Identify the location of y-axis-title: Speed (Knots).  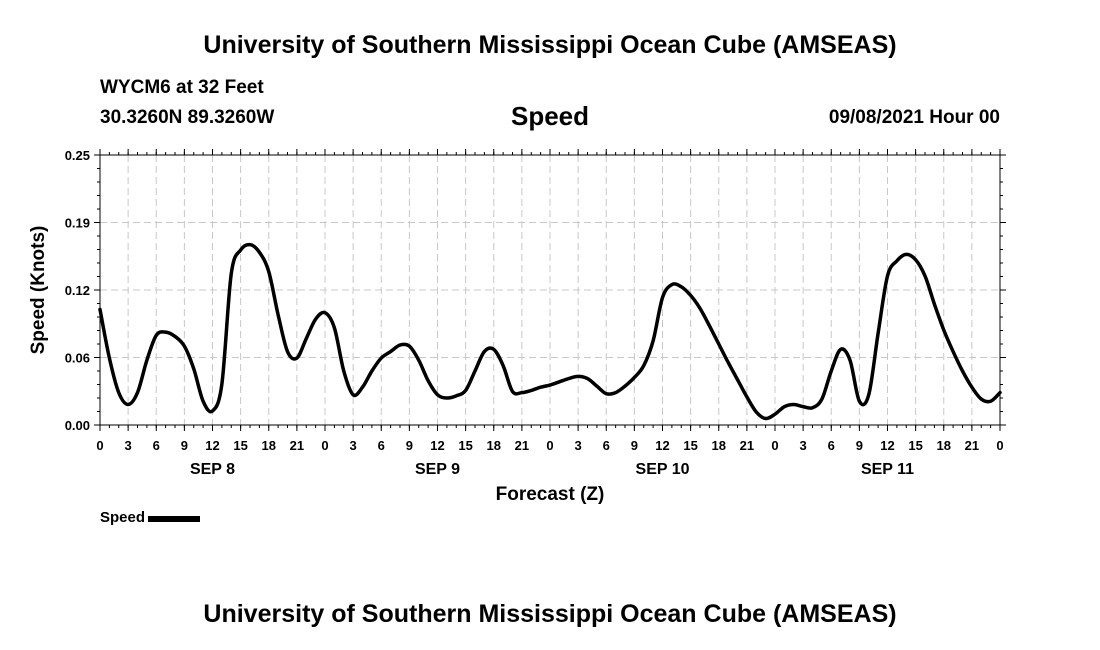
(38, 290).